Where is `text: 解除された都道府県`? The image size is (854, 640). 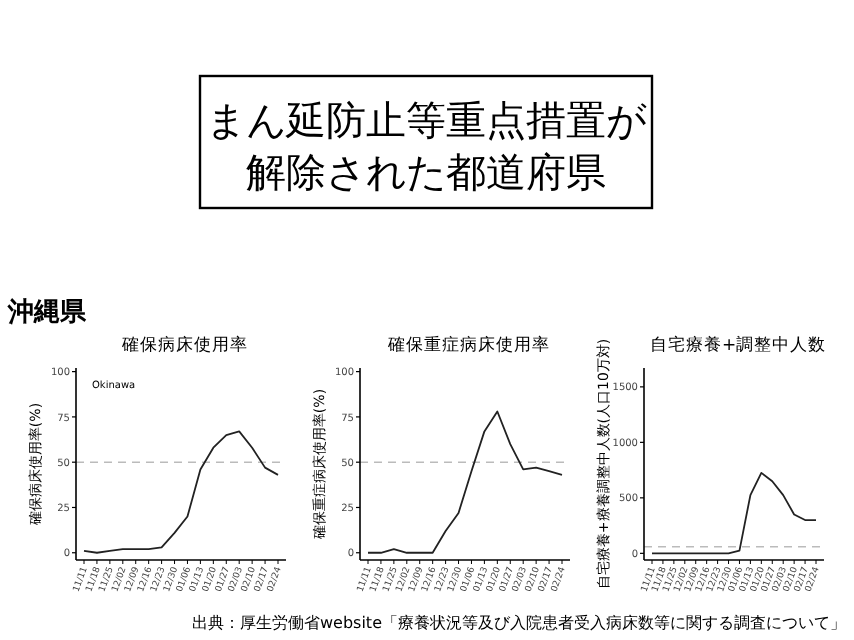 text: 解除された都道府県 is located at coordinates (426, 172).